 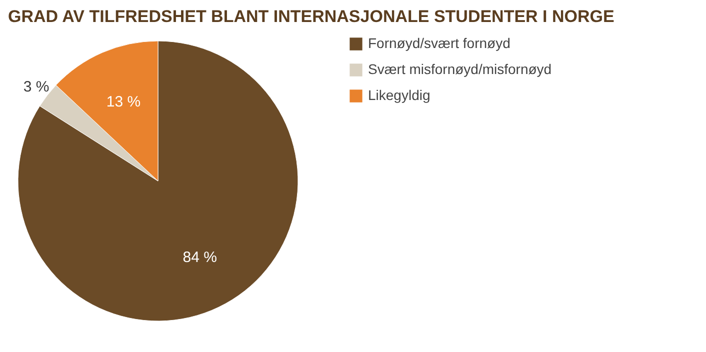 What do you see at coordinates (123, 101) in the screenshot?
I see `data-label: 13 %` at bounding box center [123, 101].